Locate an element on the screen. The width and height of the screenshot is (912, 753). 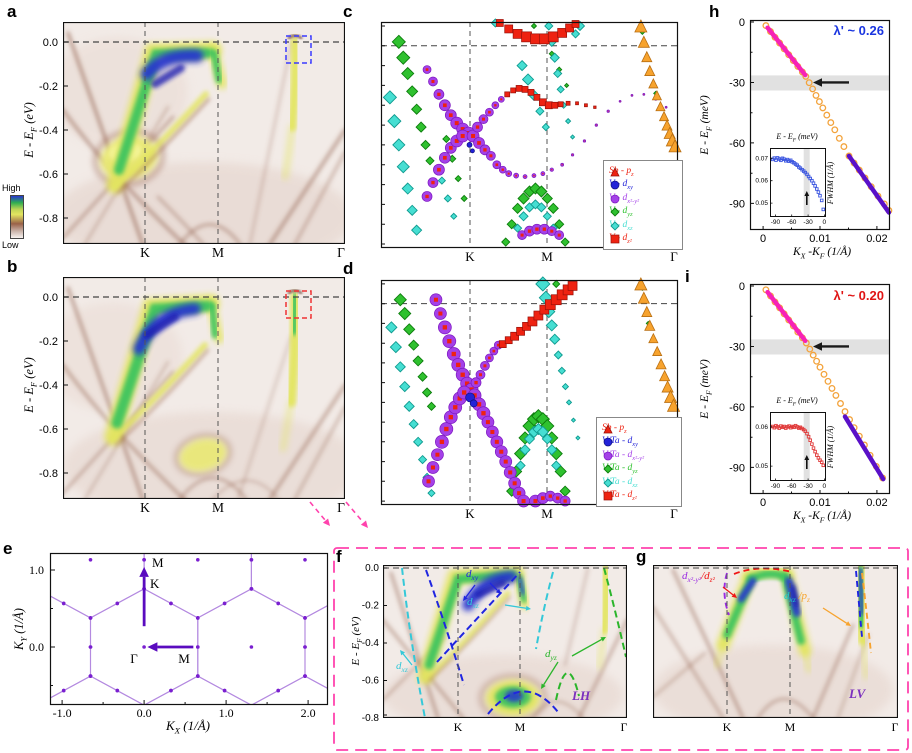
panel-label-e: e is located at coordinates (8, 548).